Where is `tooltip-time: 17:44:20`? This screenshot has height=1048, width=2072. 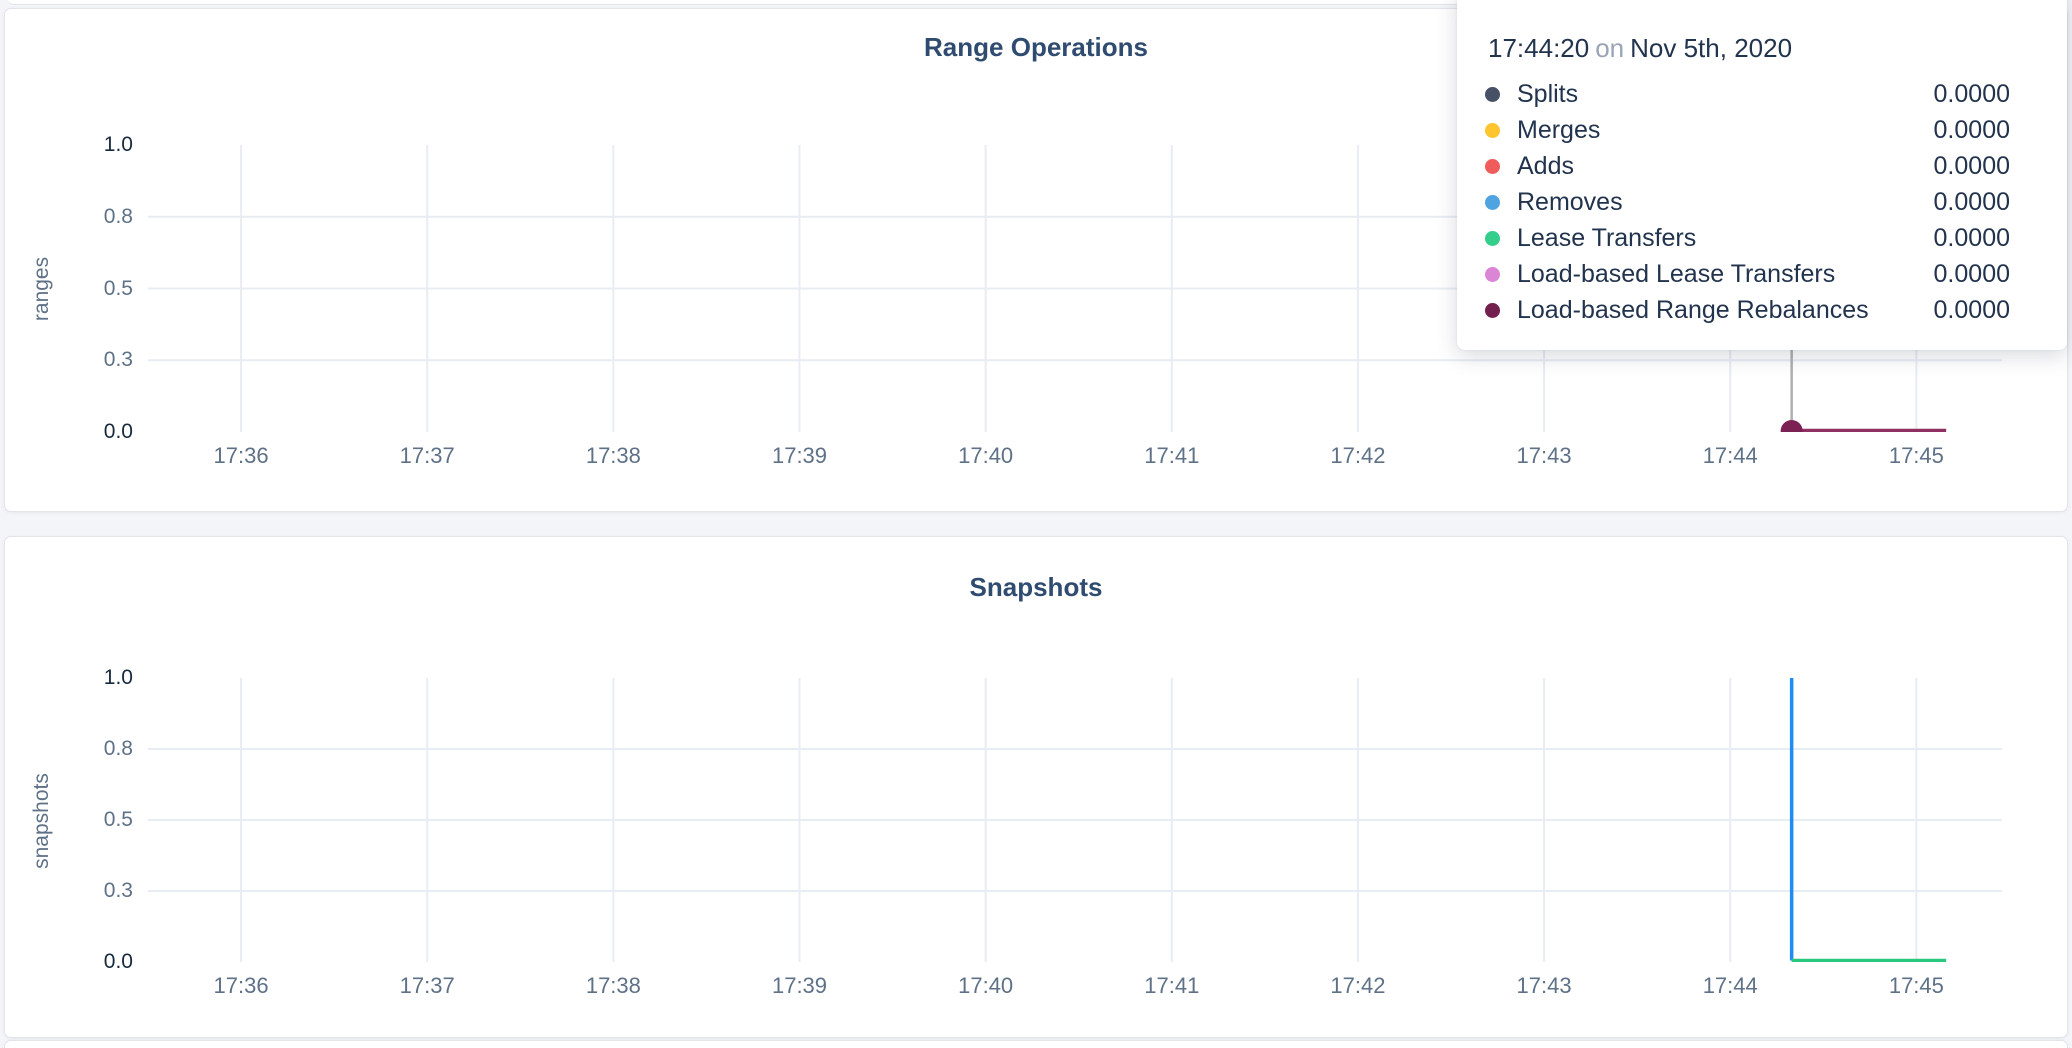 tooltip-time: 17:44:20 is located at coordinates (1539, 48).